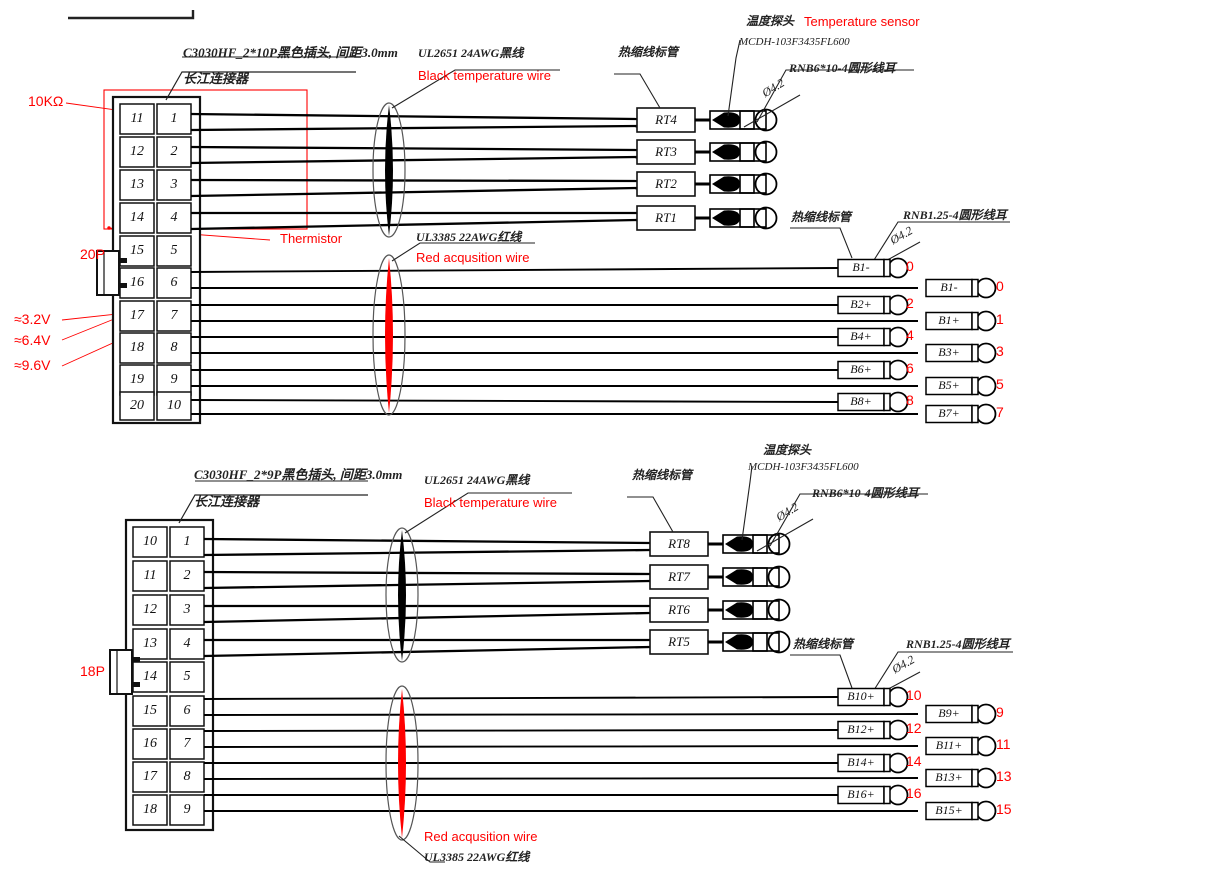 This screenshot has width=1217, height=874. Describe the element at coordinates (949, 385) in the screenshot. I see `b-terminal-label-u-b3: B5+` at that location.